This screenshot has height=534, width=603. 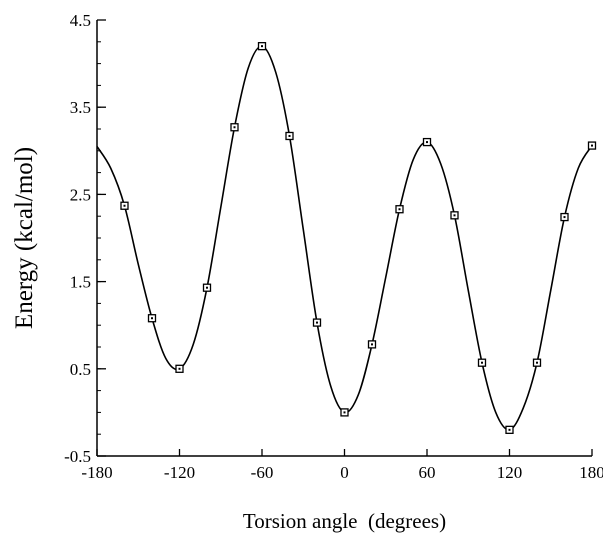 What do you see at coordinates (427, 472) in the screenshot?
I see `x-tick-label: 60` at bounding box center [427, 472].